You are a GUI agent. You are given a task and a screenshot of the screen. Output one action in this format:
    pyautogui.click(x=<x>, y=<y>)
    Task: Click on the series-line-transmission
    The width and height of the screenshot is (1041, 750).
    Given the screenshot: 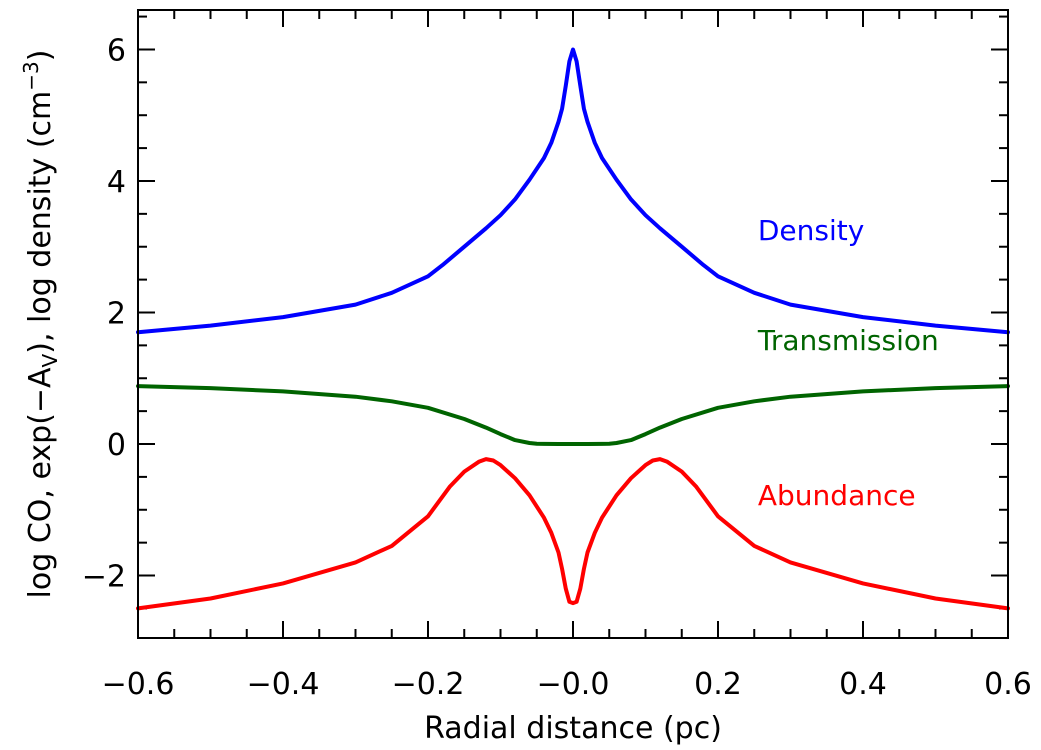 What is the action you would take?
    pyautogui.click(x=573, y=415)
    